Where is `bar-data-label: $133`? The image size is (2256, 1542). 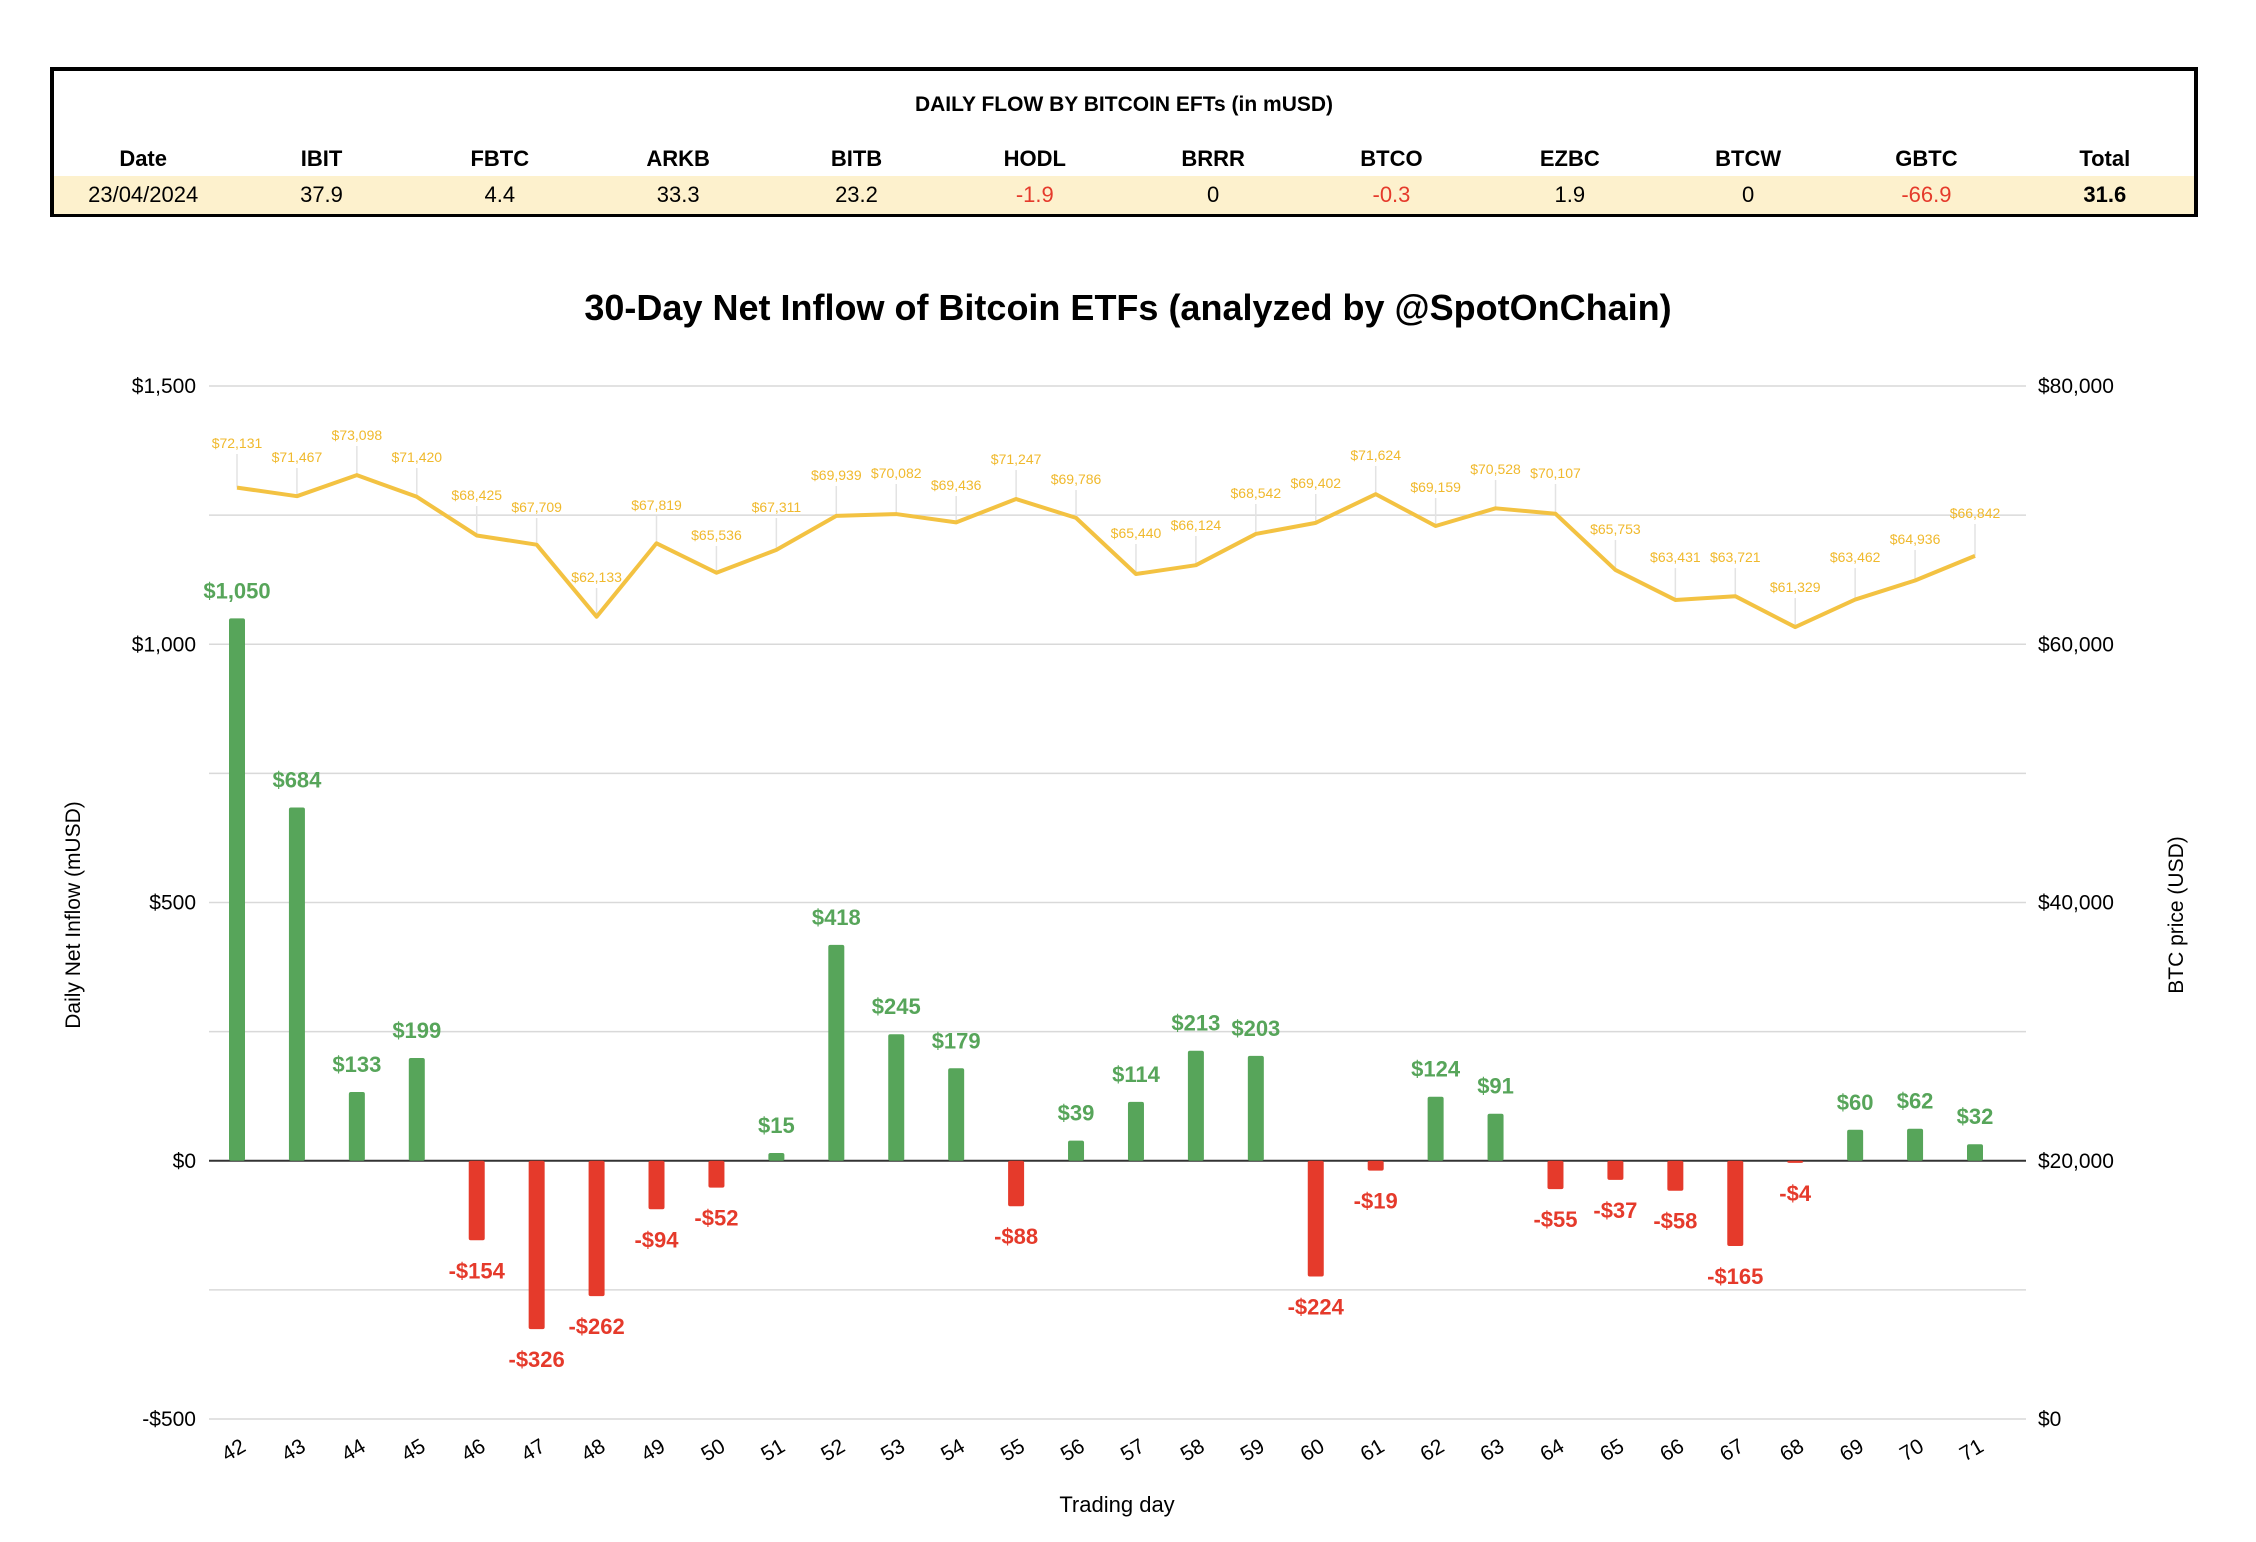 bar-data-label: $133 is located at coordinates (356, 1064).